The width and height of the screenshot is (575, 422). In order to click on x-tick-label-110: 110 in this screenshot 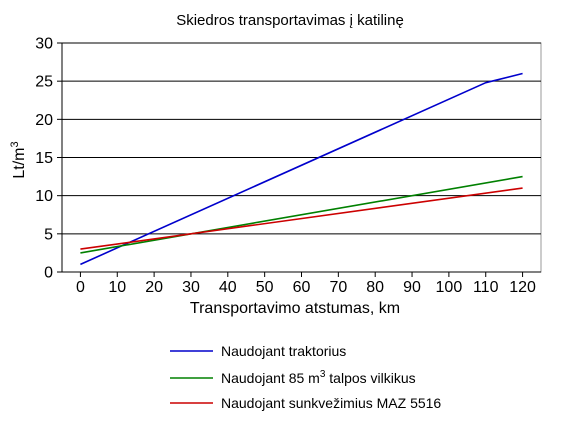, I will do `click(486, 287)`.